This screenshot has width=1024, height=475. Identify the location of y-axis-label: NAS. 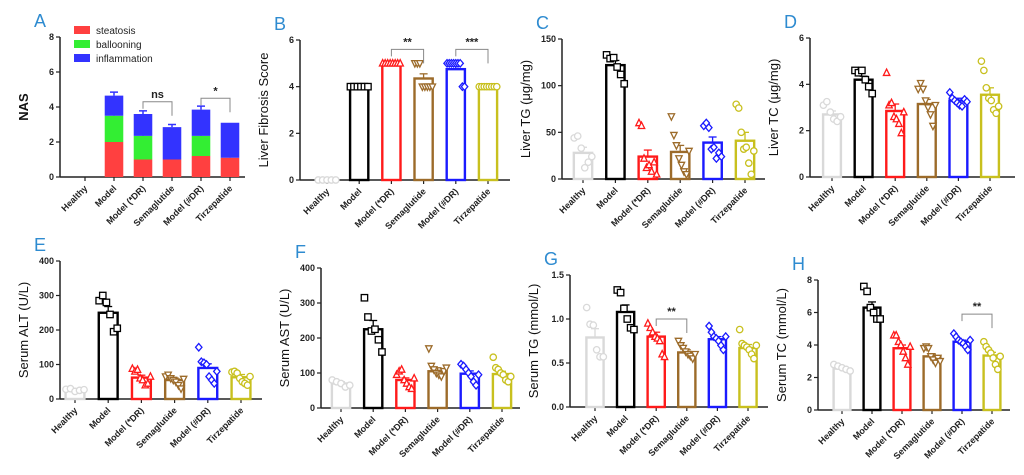
(23, 107).